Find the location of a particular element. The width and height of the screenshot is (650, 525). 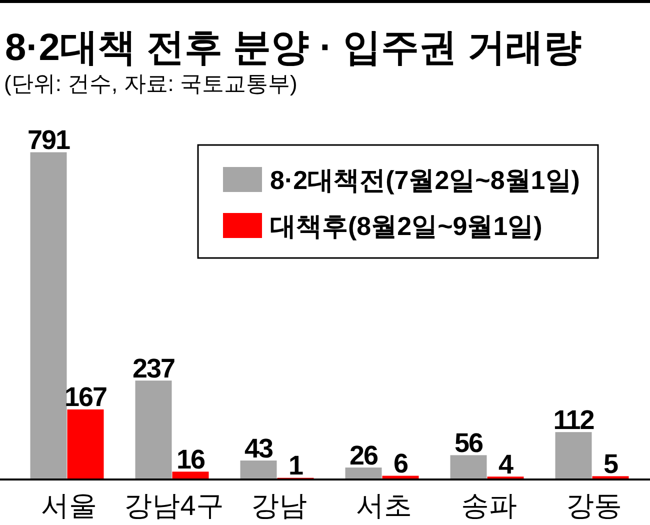

legend-label: 8·2대책전(7월2일~8월1일) is located at coordinates (425, 180).